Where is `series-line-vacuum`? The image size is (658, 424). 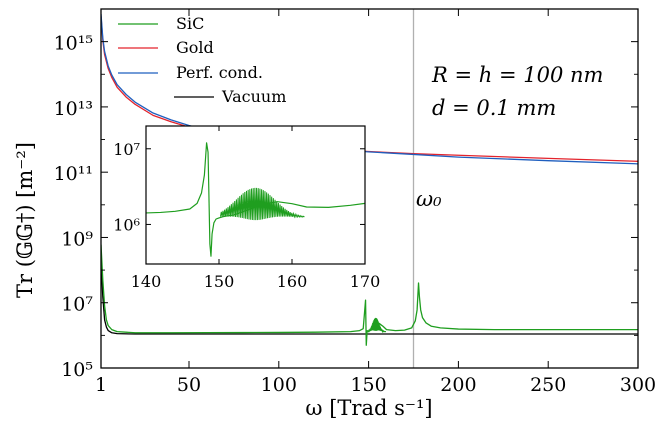
series-line-vacuum is located at coordinates (369, 297).